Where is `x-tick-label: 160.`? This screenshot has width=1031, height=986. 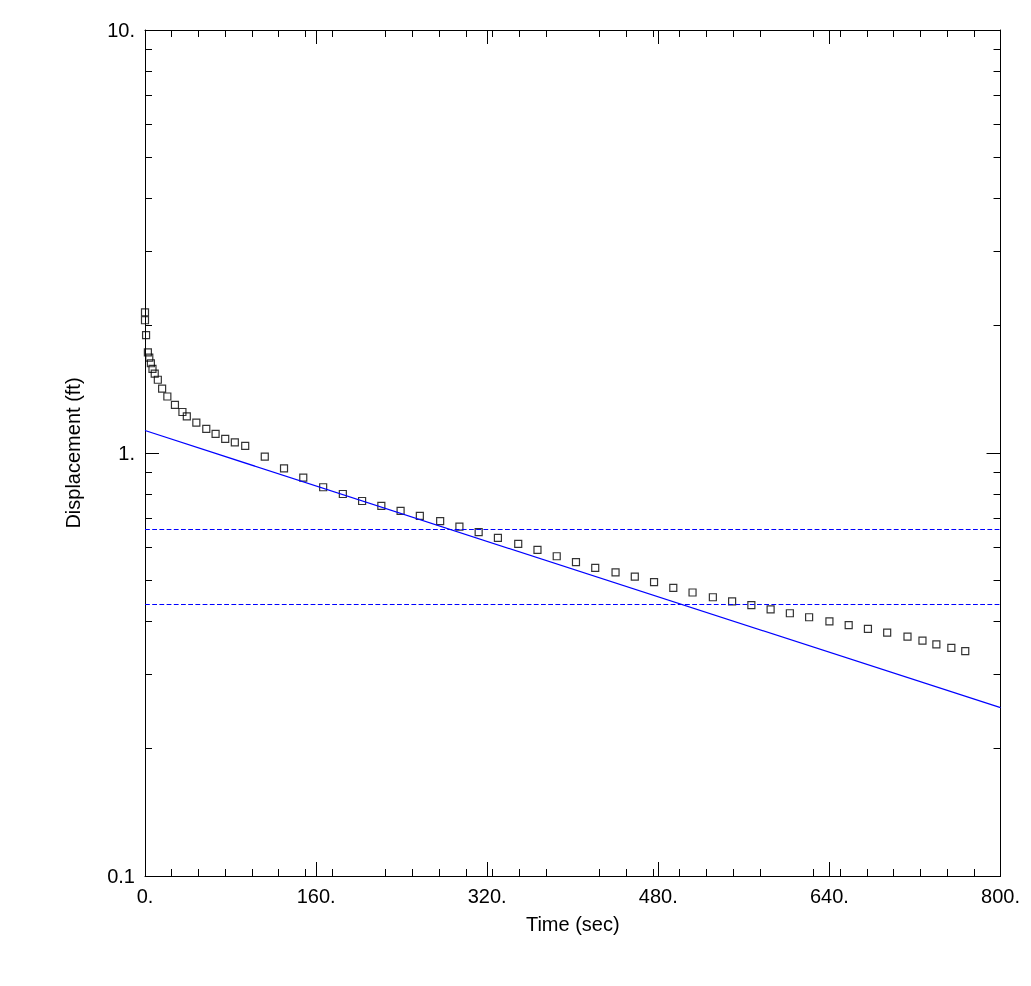 x-tick-label: 160. is located at coordinates (316, 896).